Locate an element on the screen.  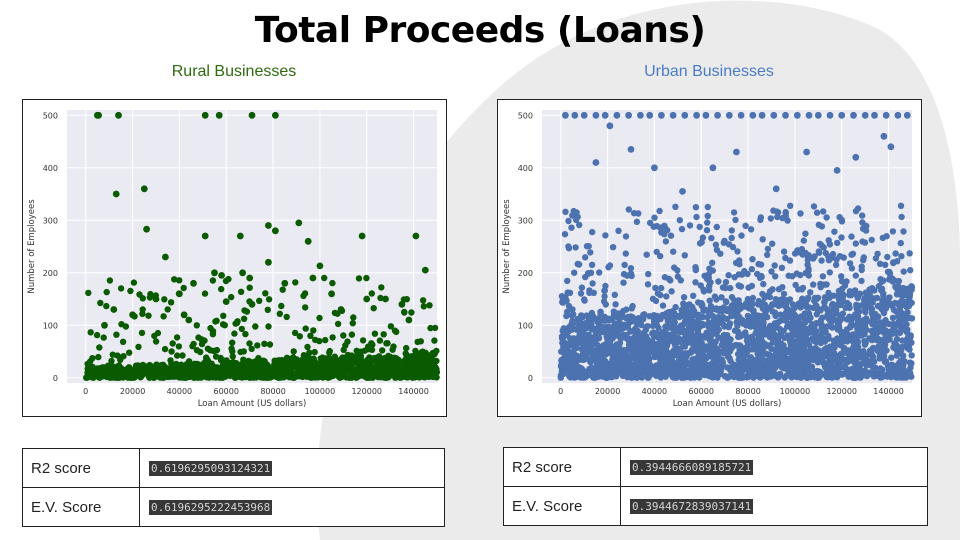
ev-value-cell: 0.3944672839037141 is located at coordinates (774, 506).